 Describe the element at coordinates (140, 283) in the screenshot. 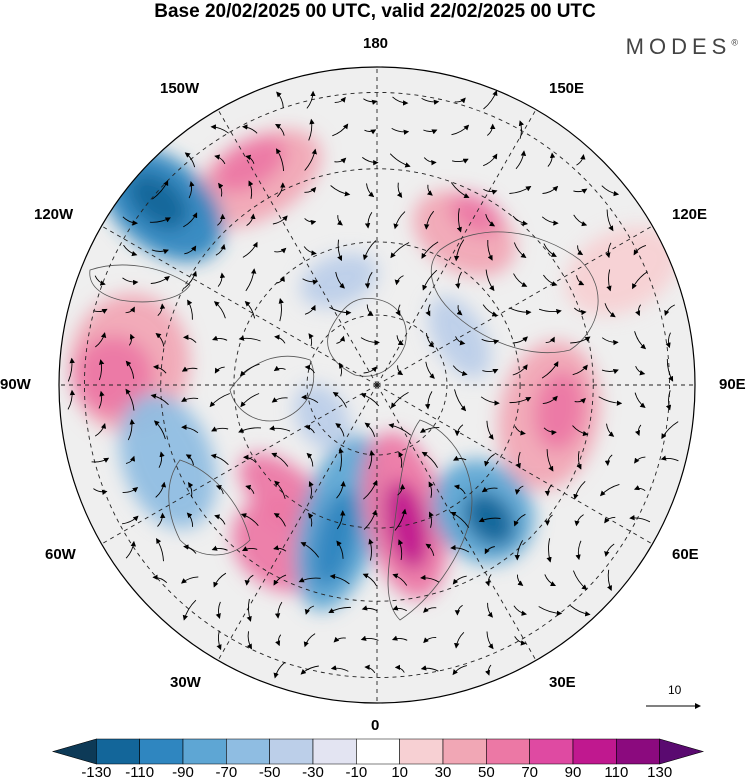

I see `alaska-coast` at that location.